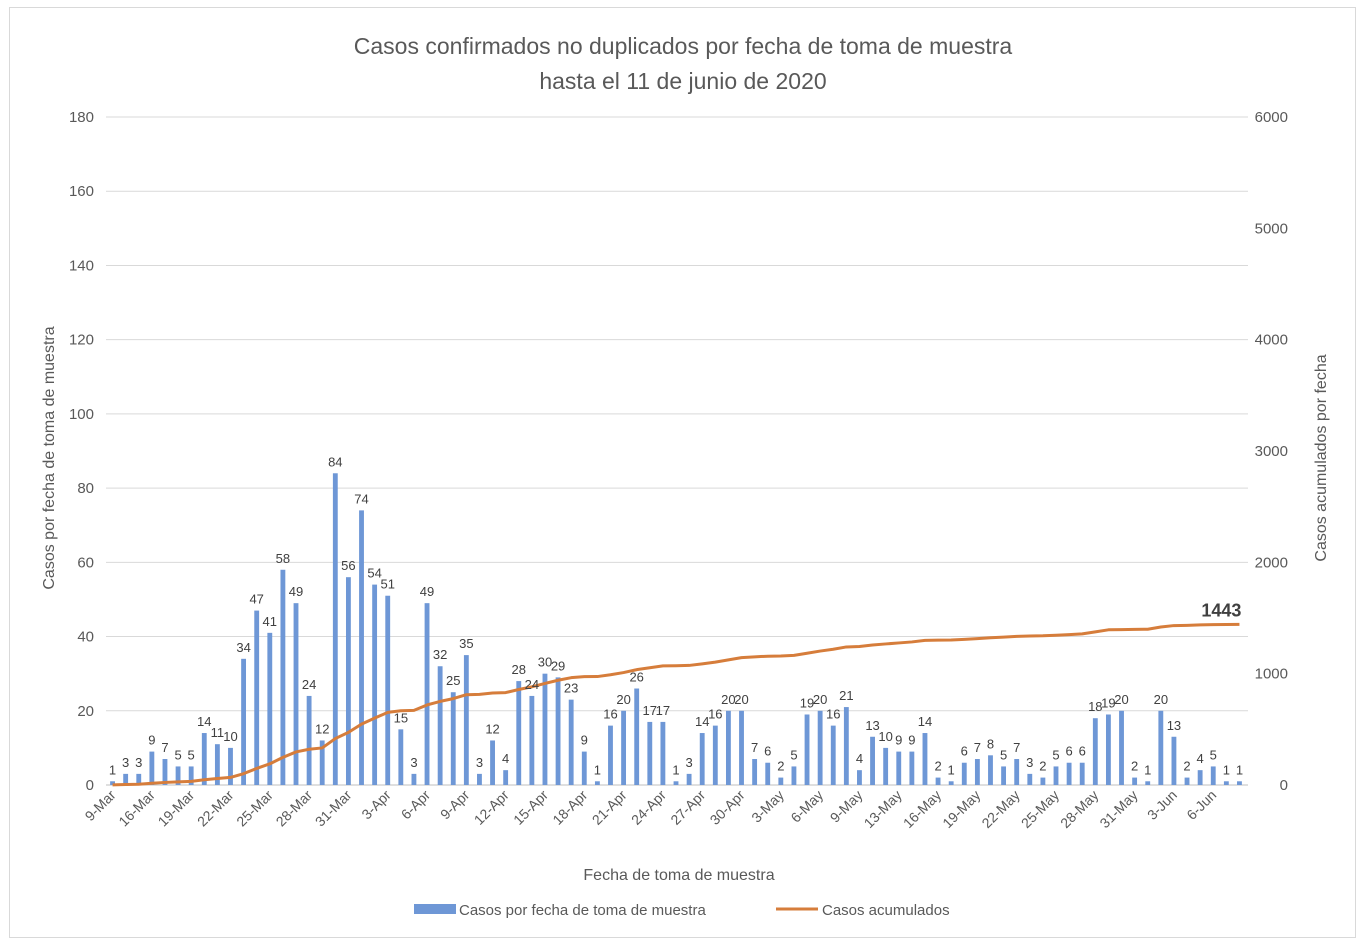 This screenshot has width=1363, height=946. I want to click on x-tick-label: 3-Apr, so click(376, 805).